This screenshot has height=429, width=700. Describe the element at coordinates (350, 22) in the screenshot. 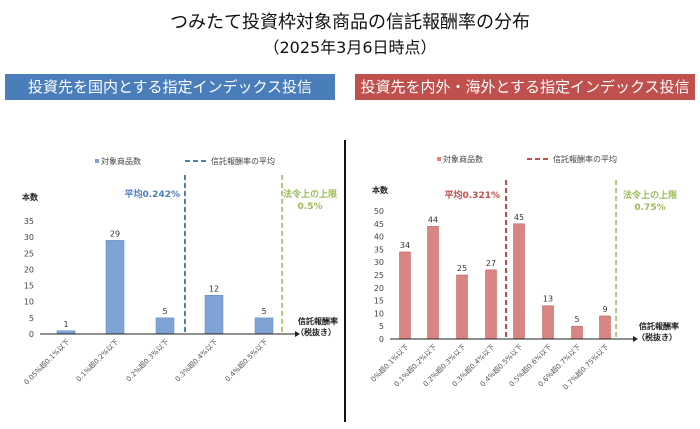

I see `page-title: つみたて投資枠対象商品の信託報酬率の分布` at that location.